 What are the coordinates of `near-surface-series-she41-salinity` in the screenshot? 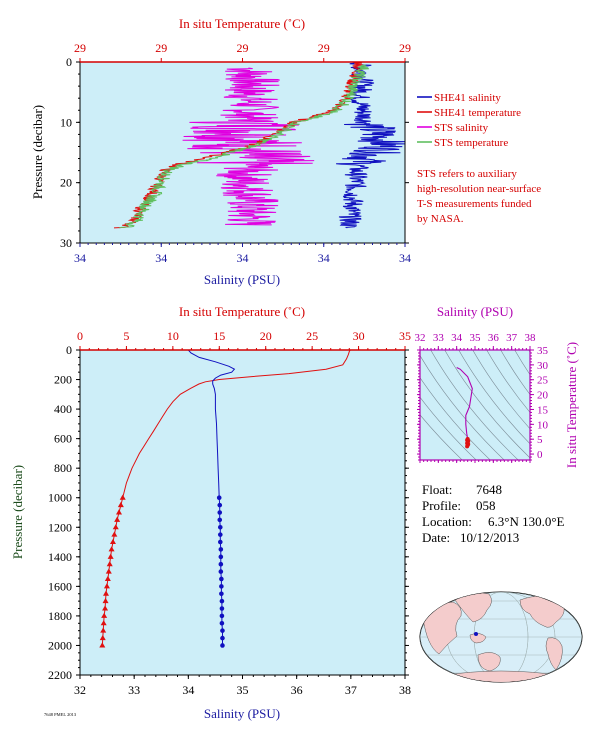 It's located at (370, 145).